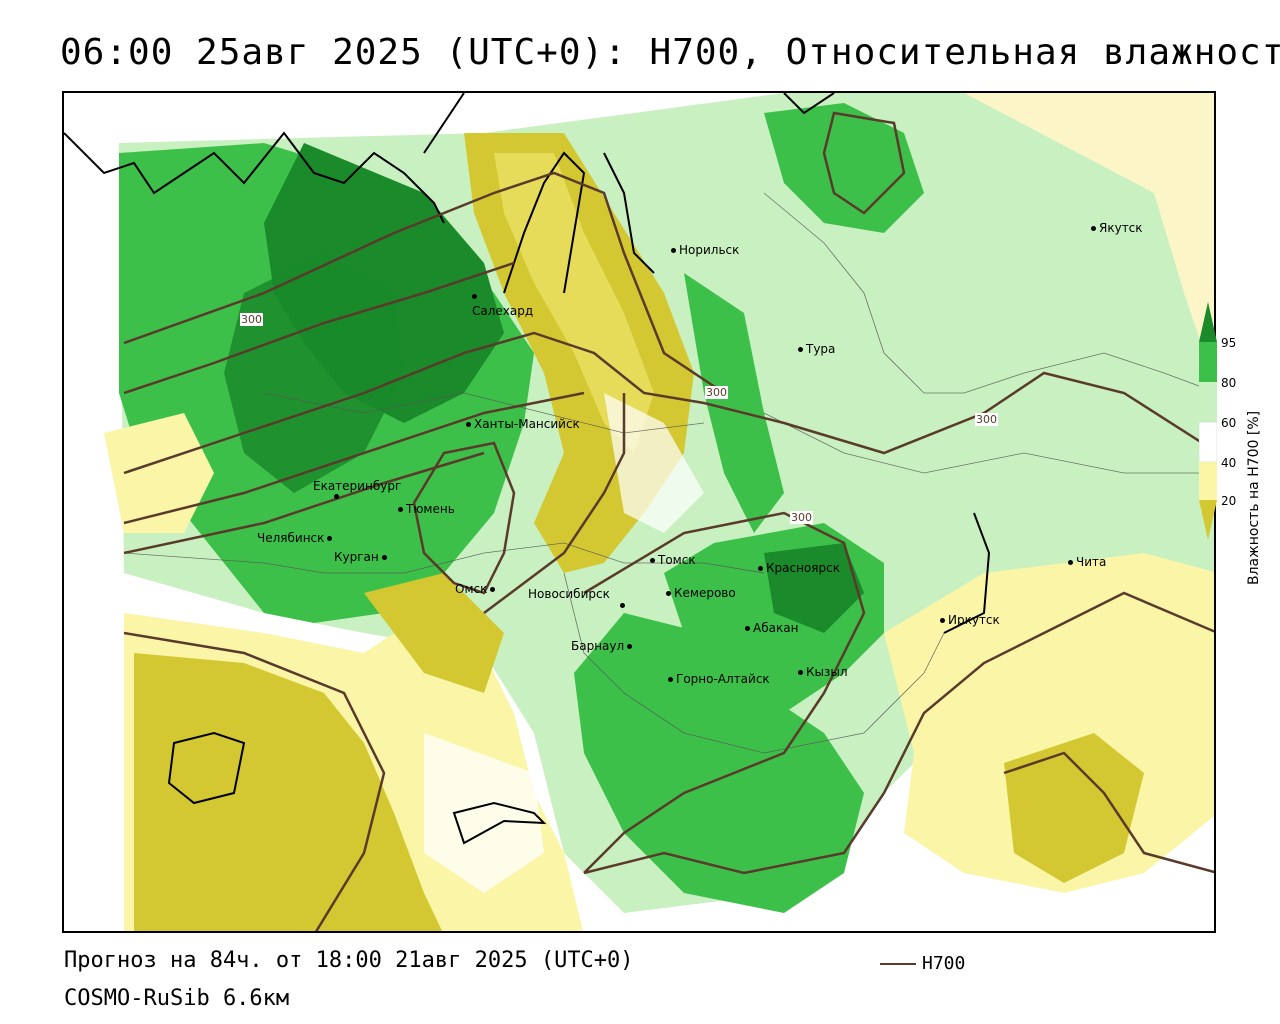  I want to click on city-label: Чита, so click(1087, 562).